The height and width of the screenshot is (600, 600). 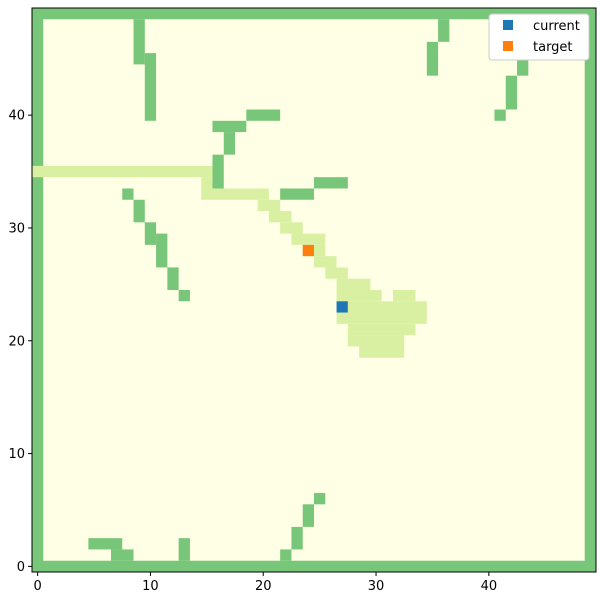 I want to click on y-tick-label: 40, so click(x=16, y=116).